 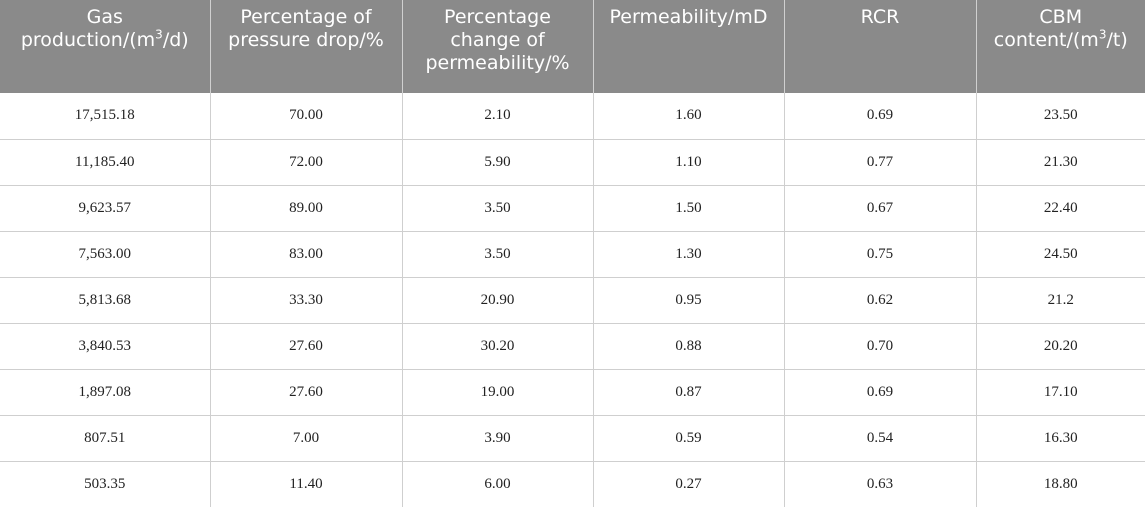 I want to click on column-header-pressure-drop: Percentage of pressure drop/%, so click(x=306, y=46).